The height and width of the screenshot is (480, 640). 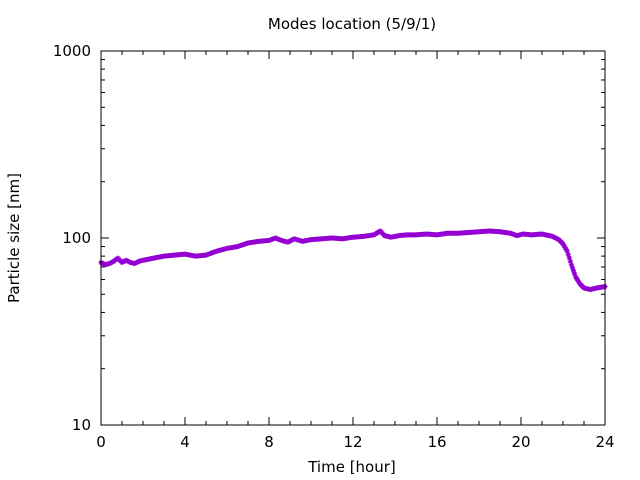 What do you see at coordinates (352, 24) in the screenshot?
I see `chart-title: Modes location (5/9/1)` at bounding box center [352, 24].